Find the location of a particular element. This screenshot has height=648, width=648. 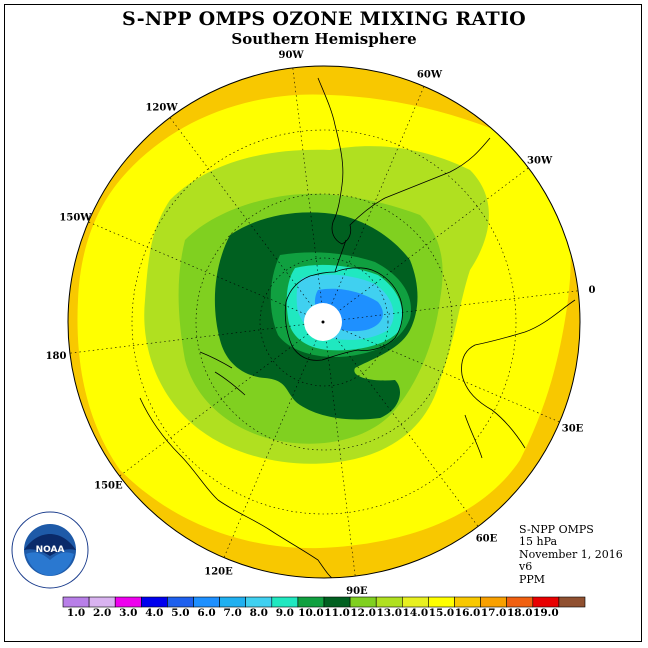

longitude-label: 90E is located at coordinates (357, 591).